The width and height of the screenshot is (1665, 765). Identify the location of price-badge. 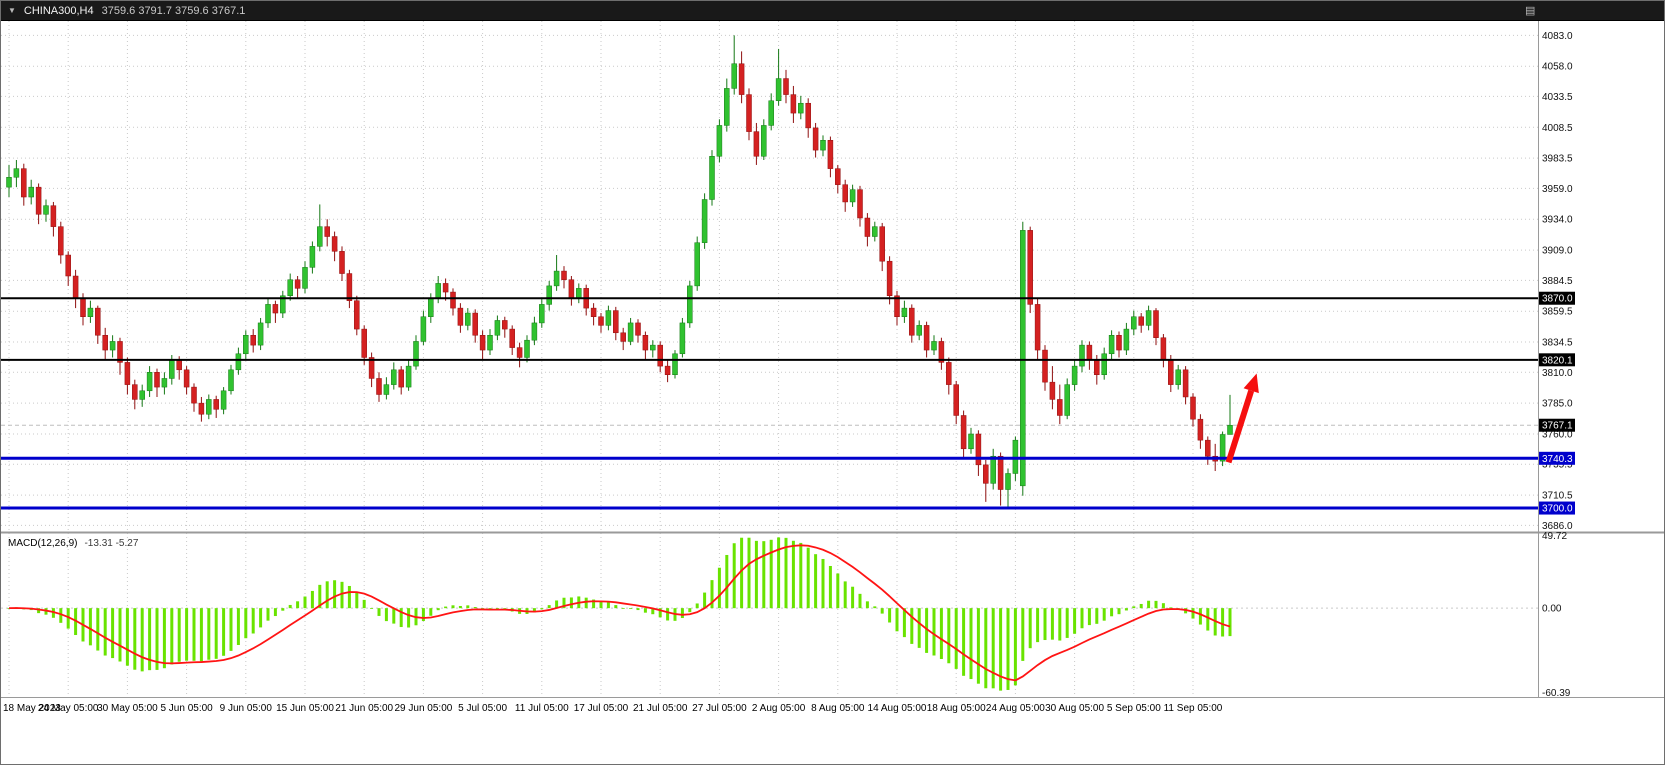
(1557, 360).